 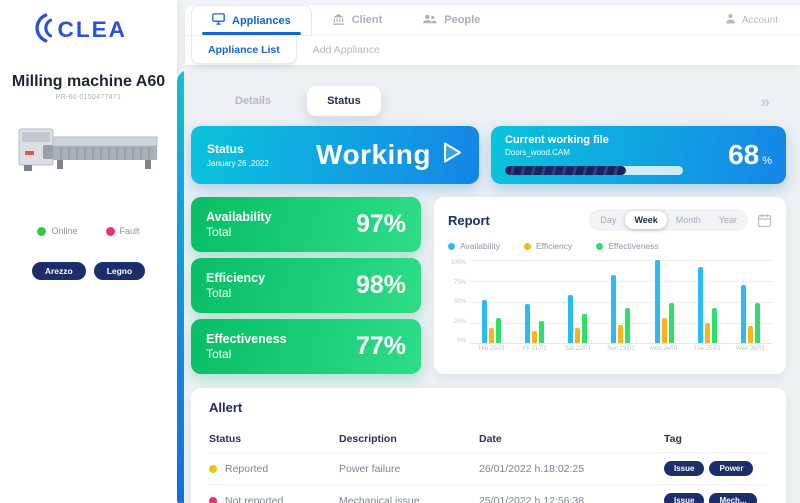 What do you see at coordinates (727, 220) in the screenshot?
I see `range-option-year: Year` at bounding box center [727, 220].